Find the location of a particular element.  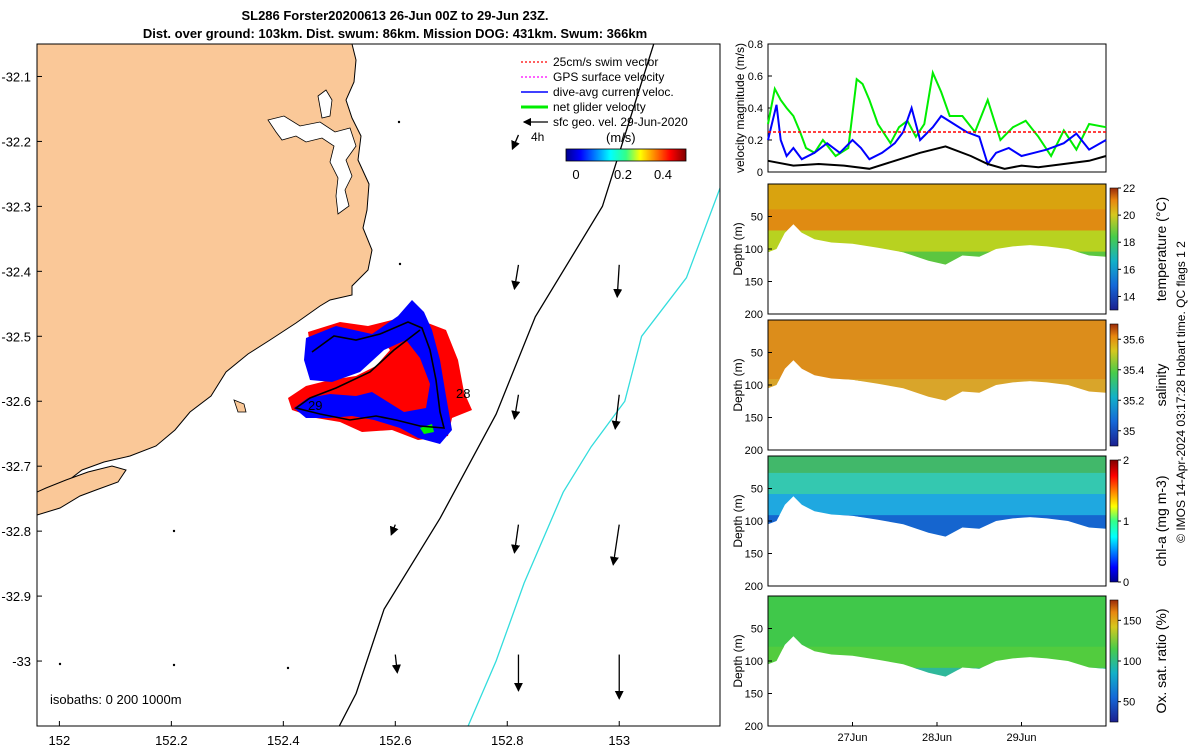

section-colorbar-tick-label: 35 is located at coordinates (1129, 432).